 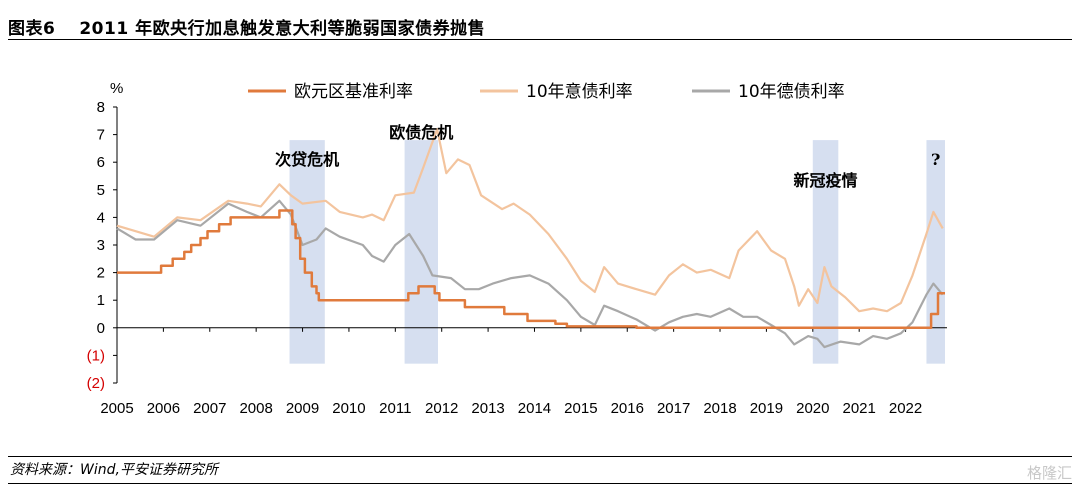 I want to click on annotation-label: 新冠疫情, so click(x=826, y=180).